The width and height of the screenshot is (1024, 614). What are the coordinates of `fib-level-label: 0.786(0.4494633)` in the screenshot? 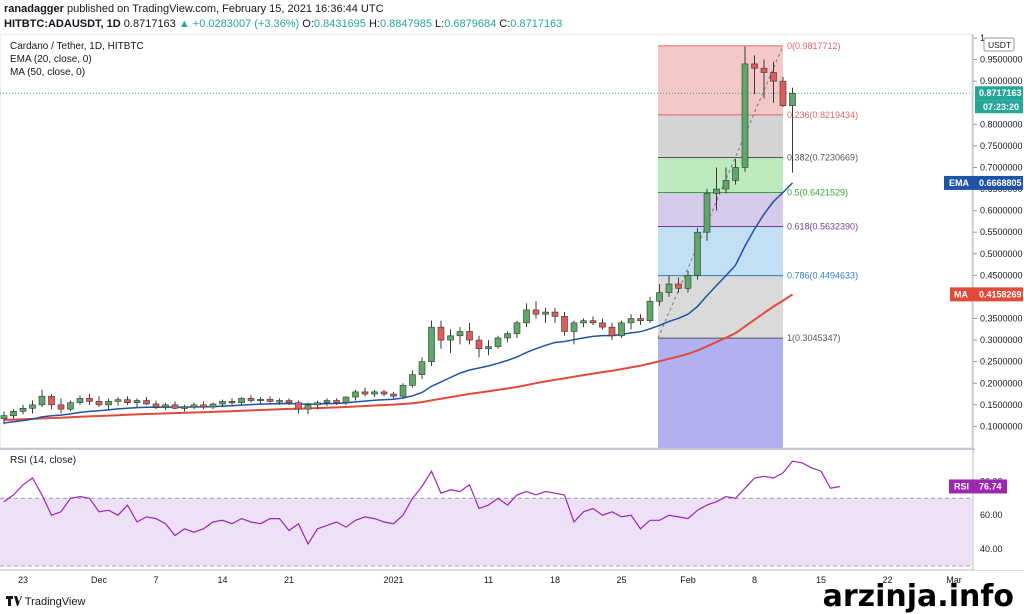 It's located at (822, 276).